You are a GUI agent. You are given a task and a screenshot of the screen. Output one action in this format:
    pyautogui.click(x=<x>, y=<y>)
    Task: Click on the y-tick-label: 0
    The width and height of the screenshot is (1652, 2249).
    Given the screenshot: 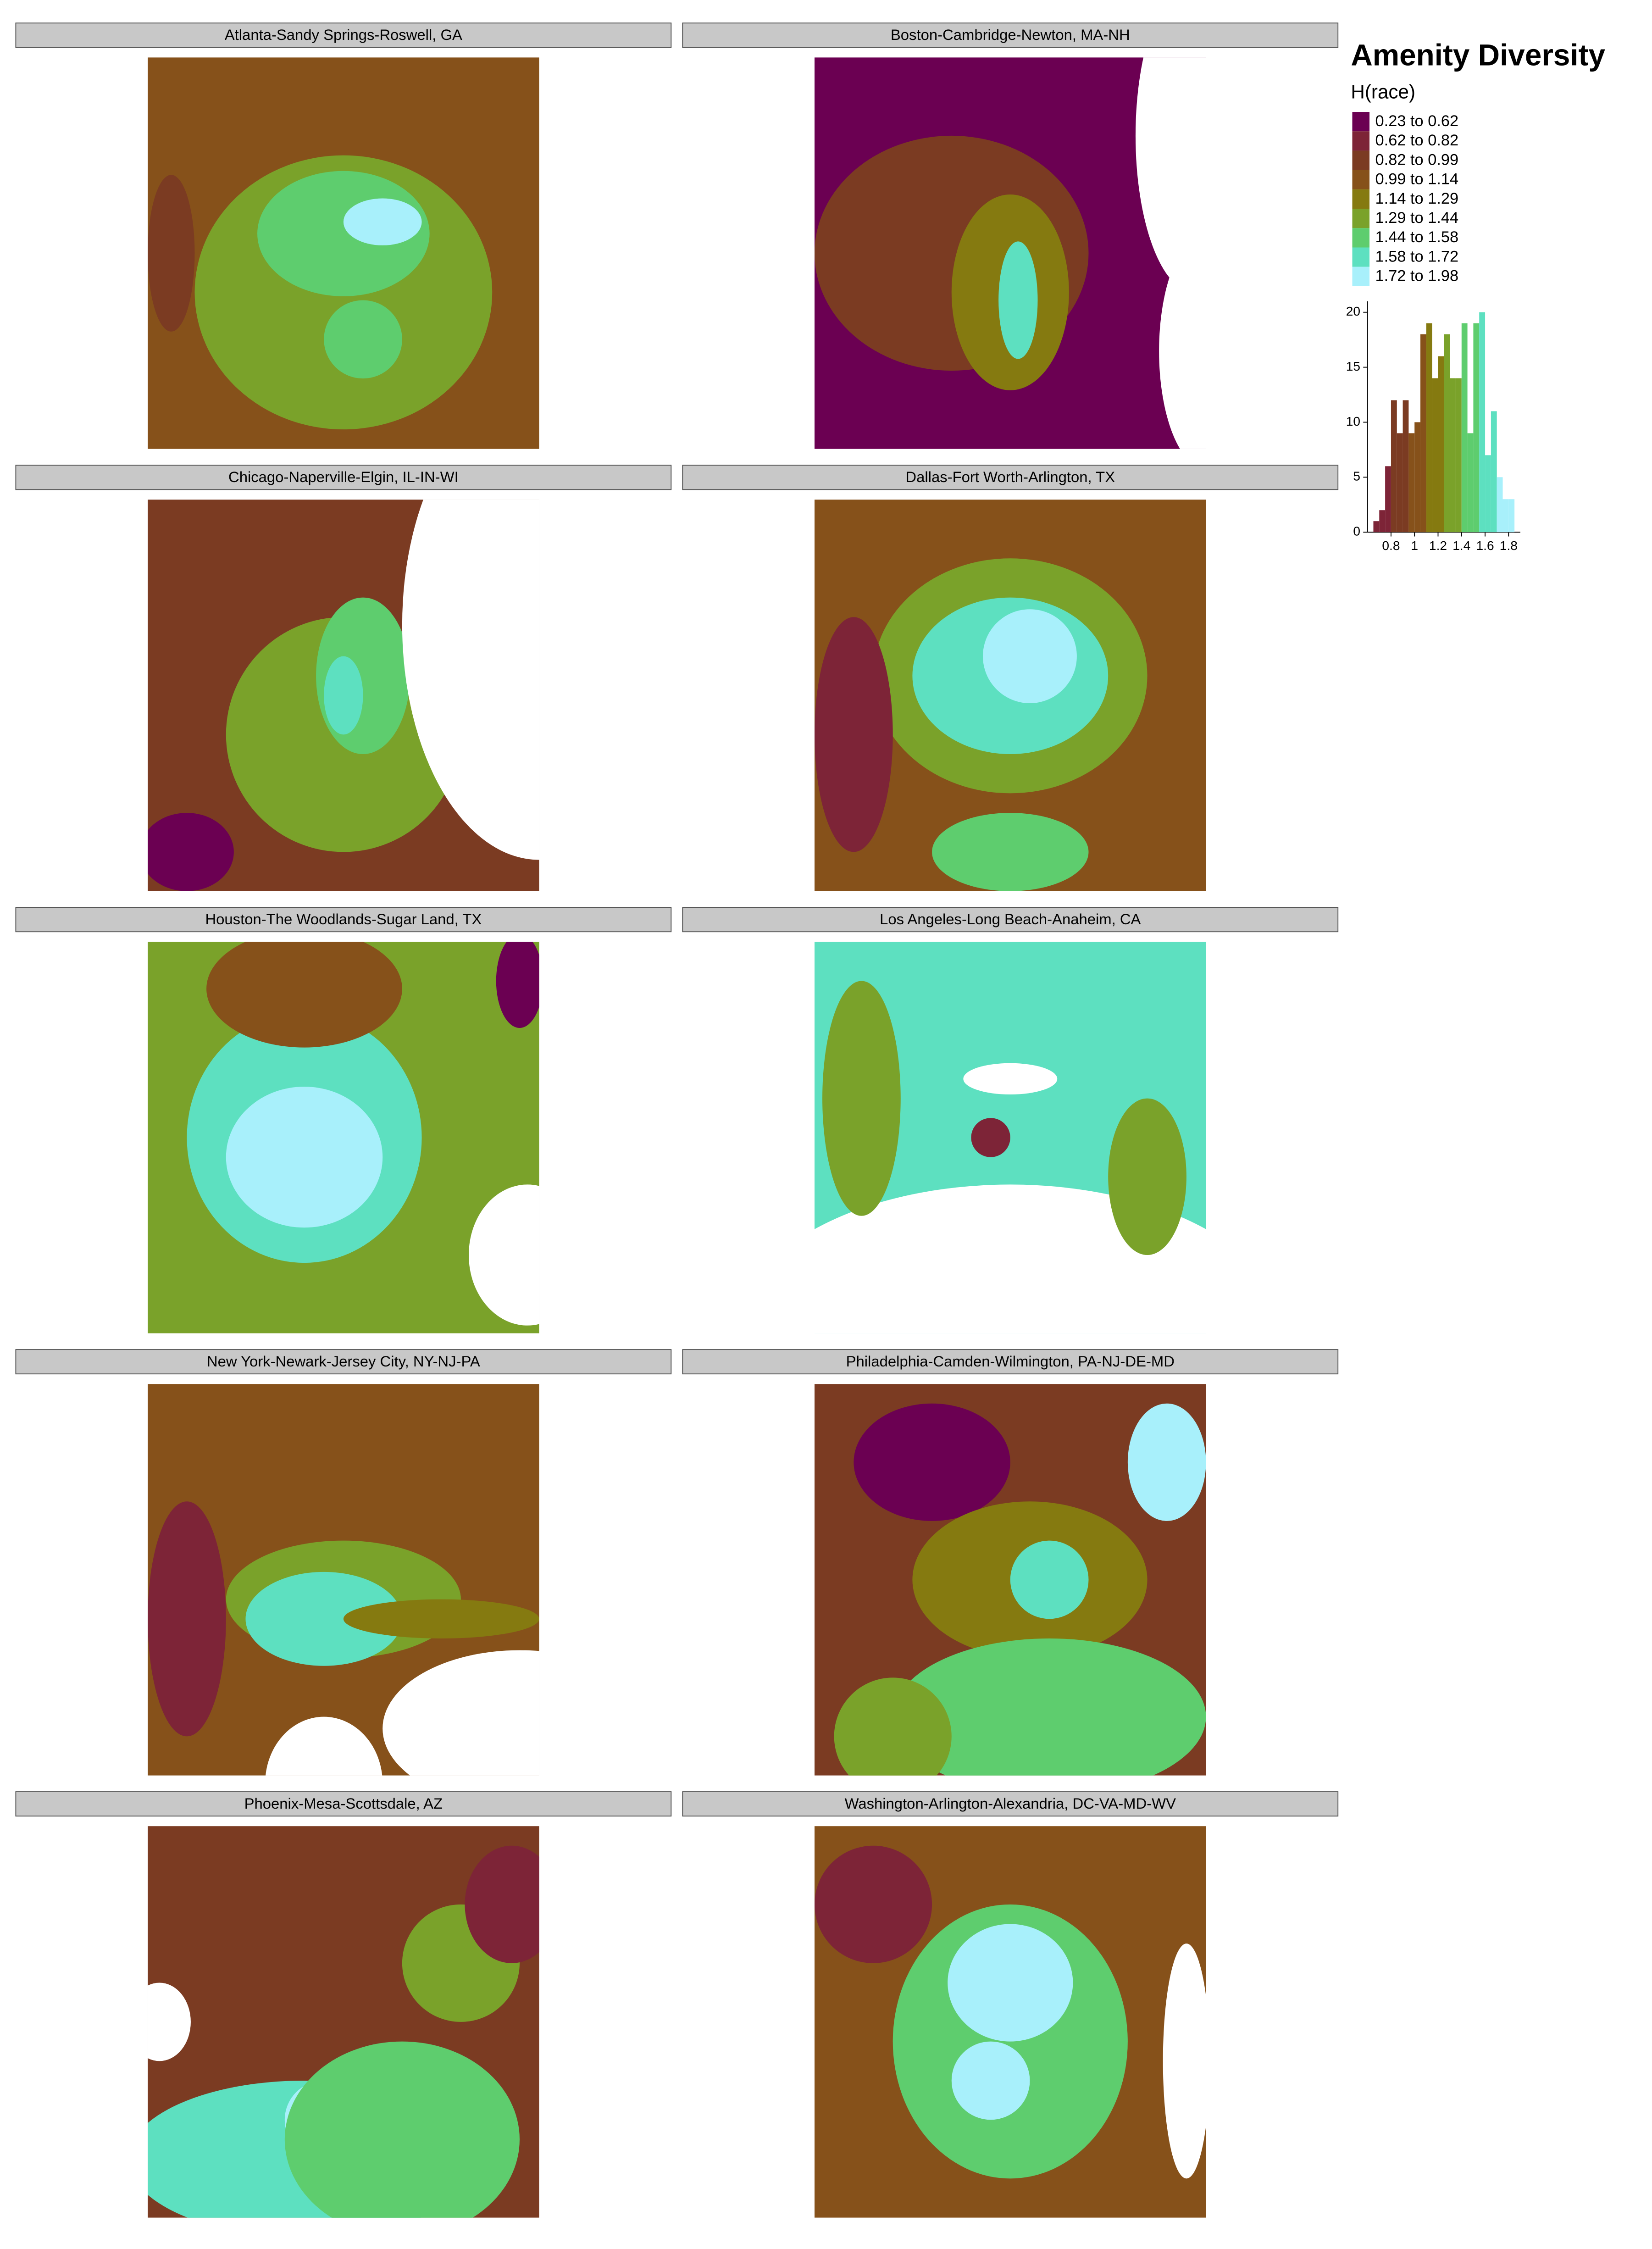 What is the action you would take?
    pyautogui.click(x=1356, y=531)
    